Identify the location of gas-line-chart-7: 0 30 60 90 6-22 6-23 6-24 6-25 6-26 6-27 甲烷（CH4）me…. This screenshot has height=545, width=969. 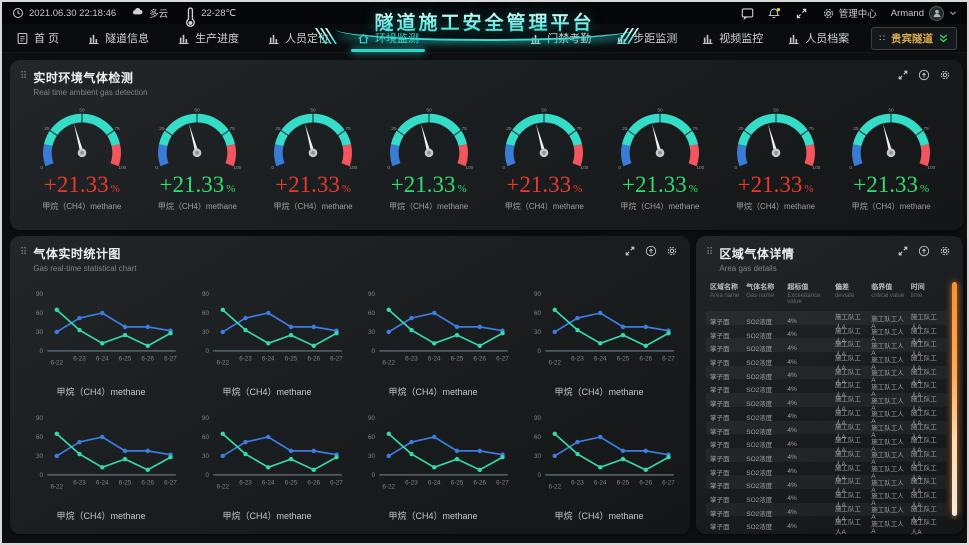
(599, 463).